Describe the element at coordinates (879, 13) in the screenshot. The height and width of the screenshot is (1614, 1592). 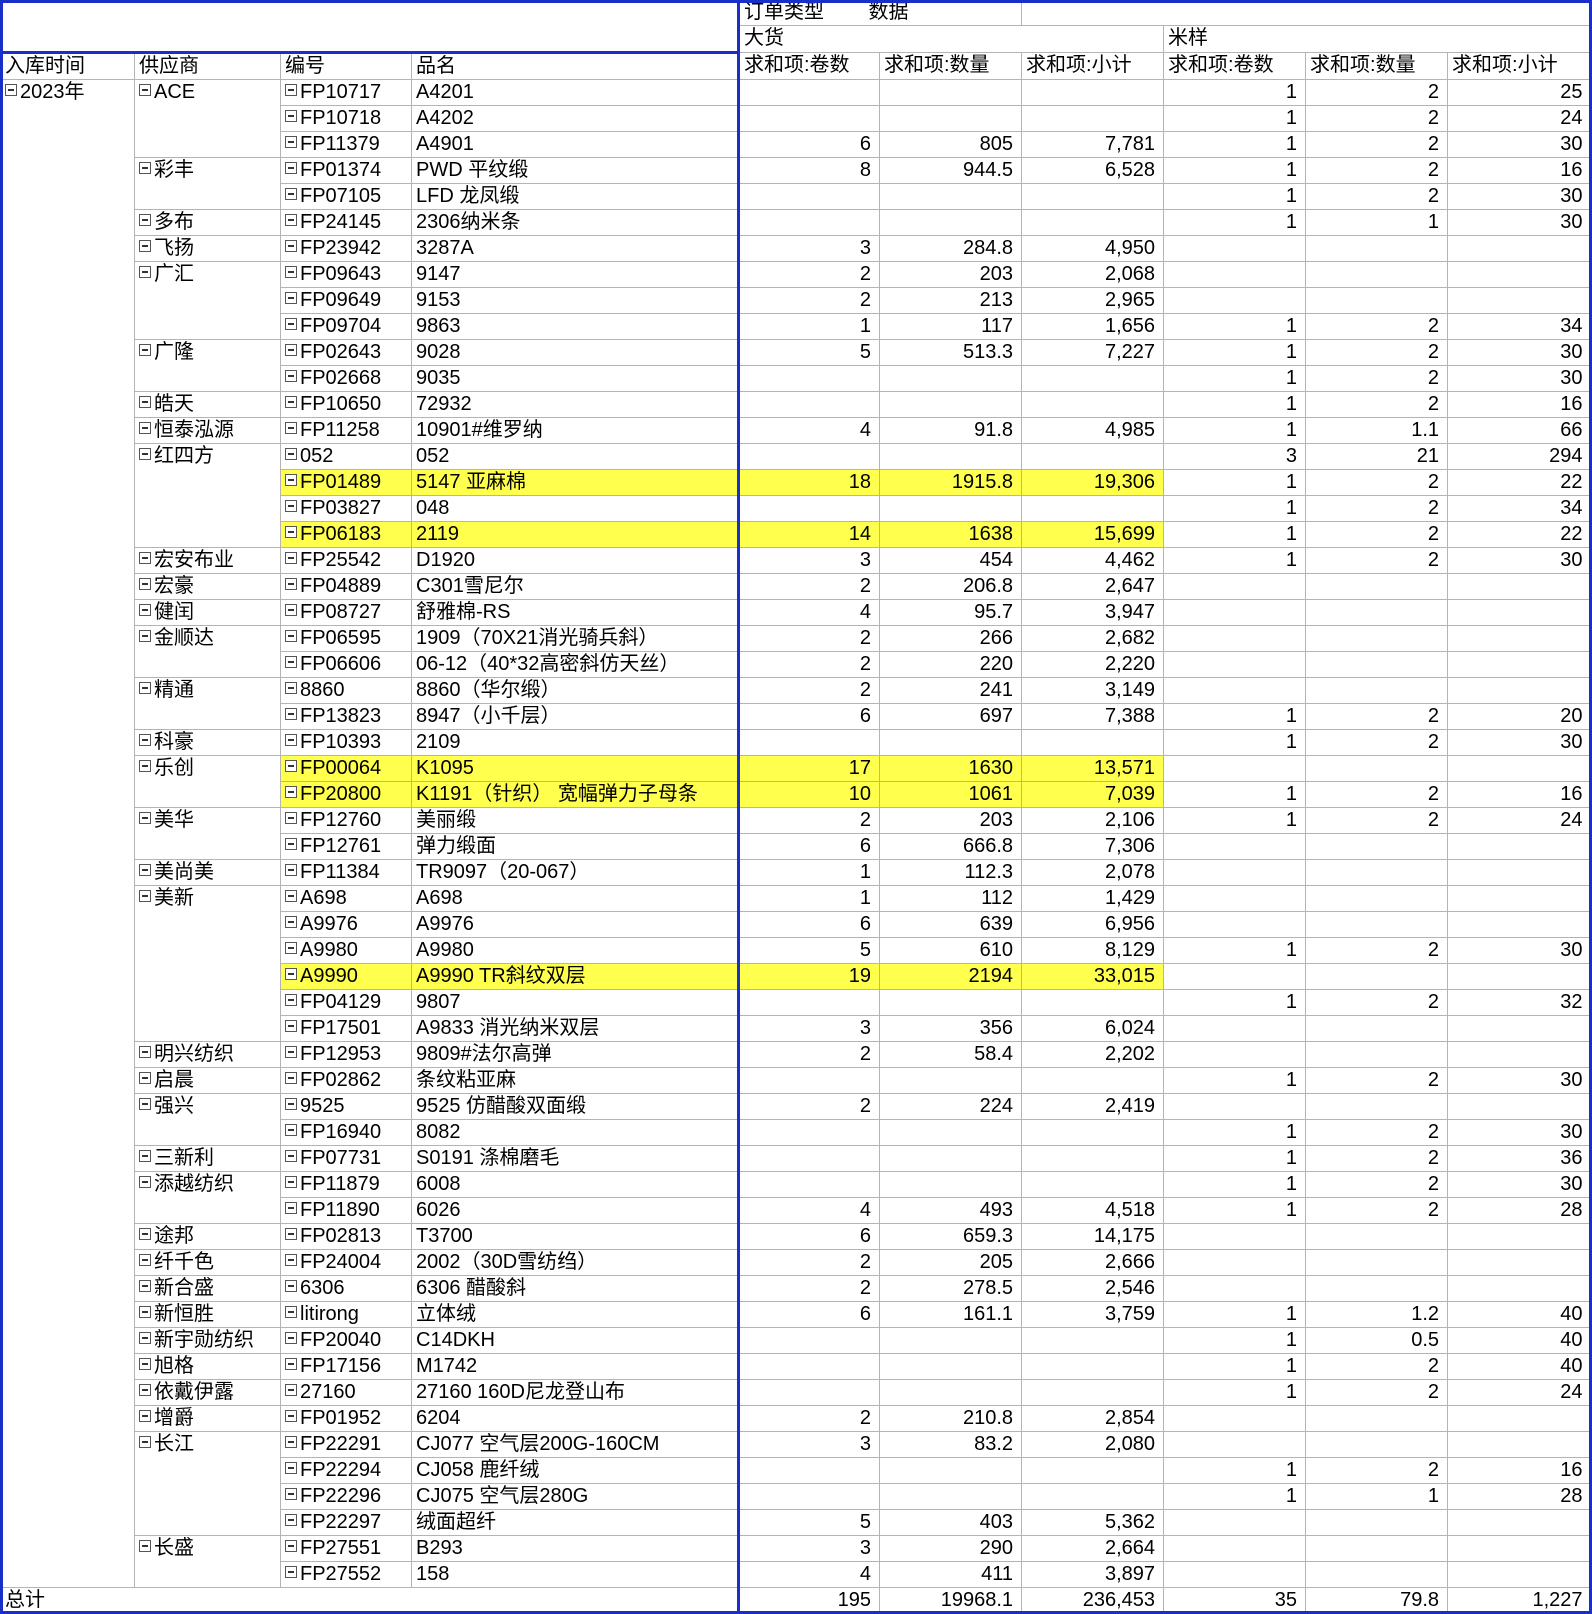
I see `order-type-filter-label: 订单类型 数据` at that location.